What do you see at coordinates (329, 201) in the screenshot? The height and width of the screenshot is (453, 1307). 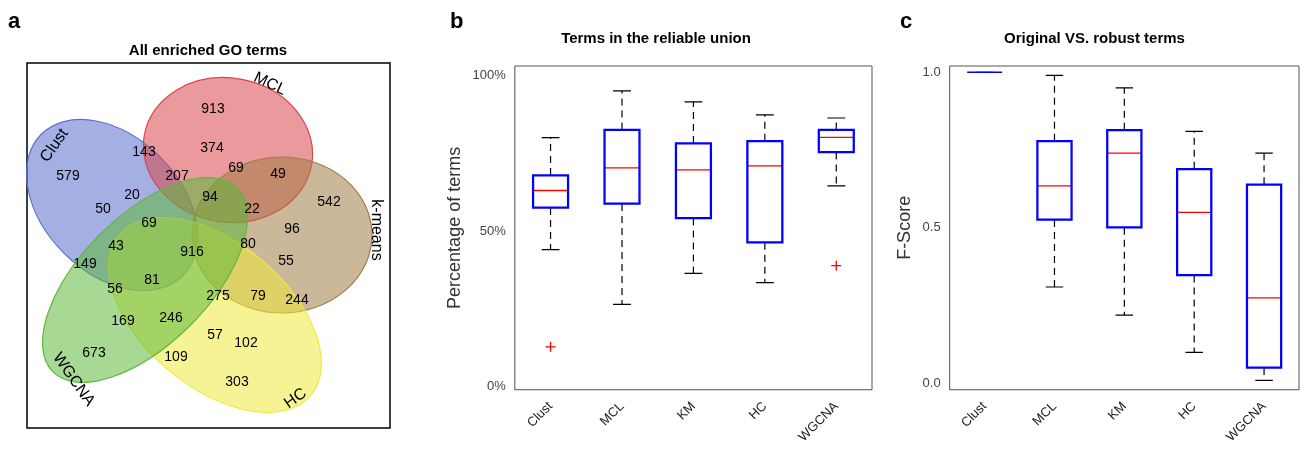 I see `text: 542` at bounding box center [329, 201].